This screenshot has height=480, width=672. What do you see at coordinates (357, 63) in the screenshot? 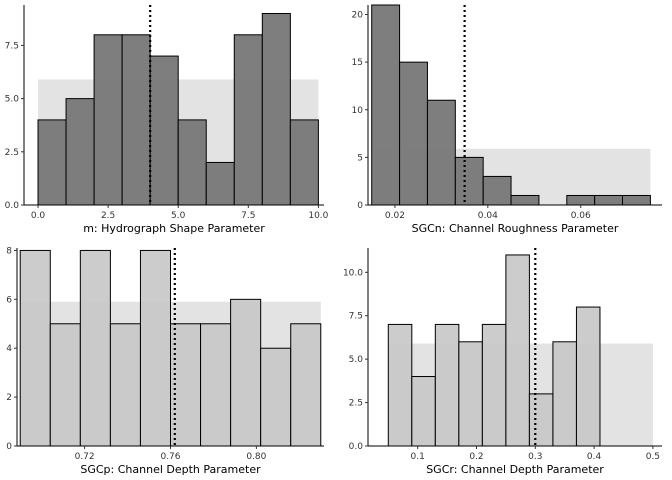
I see `y-tick-label: 15` at bounding box center [357, 63].